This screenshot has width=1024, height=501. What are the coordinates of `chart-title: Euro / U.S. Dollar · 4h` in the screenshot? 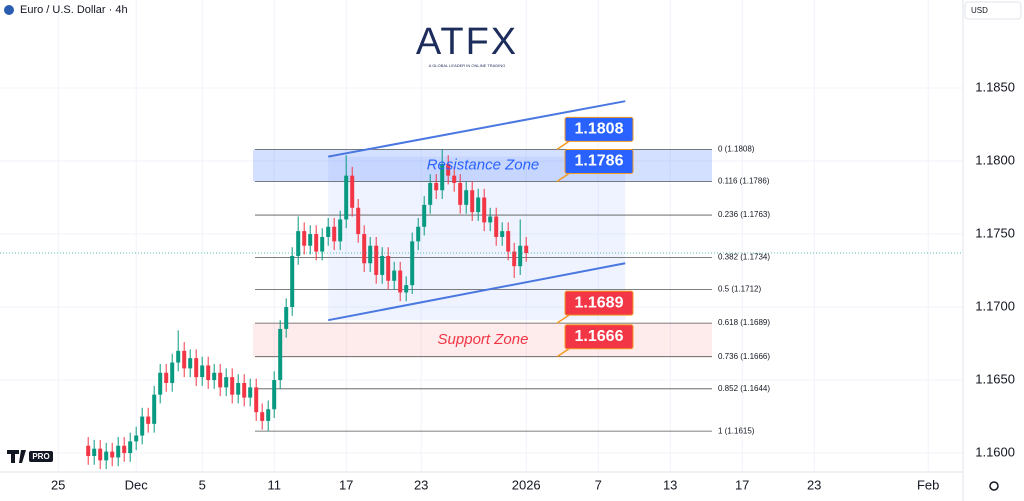 It's located at (74, 10).